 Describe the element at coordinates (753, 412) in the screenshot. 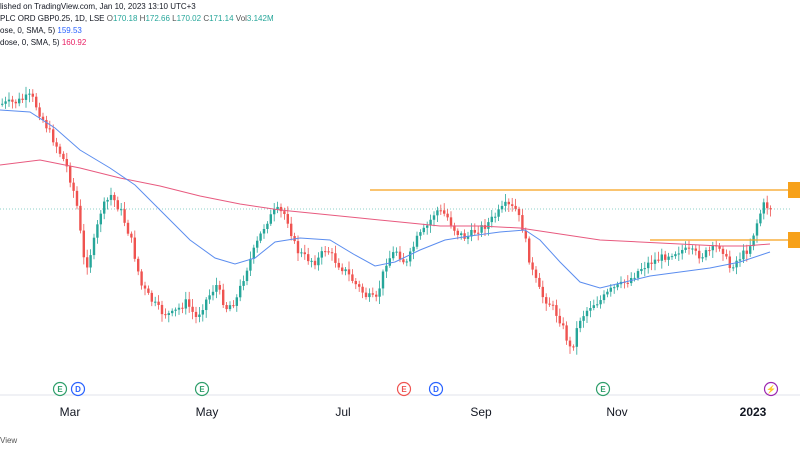

I see `time-axis-label-2023: 2023` at that location.